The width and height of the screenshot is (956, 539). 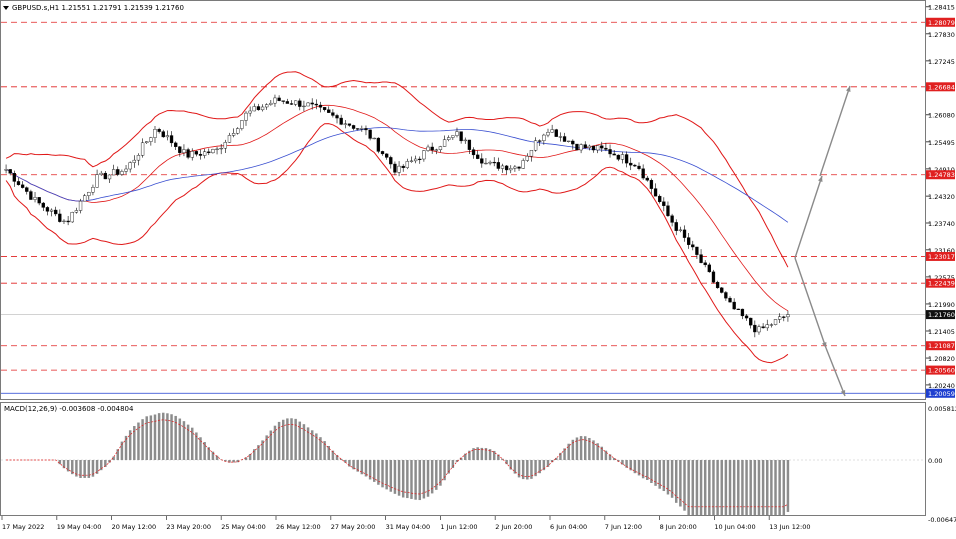 What do you see at coordinates (941, 346) in the screenshot?
I see `level-price-label: 1.21087` at bounding box center [941, 346].